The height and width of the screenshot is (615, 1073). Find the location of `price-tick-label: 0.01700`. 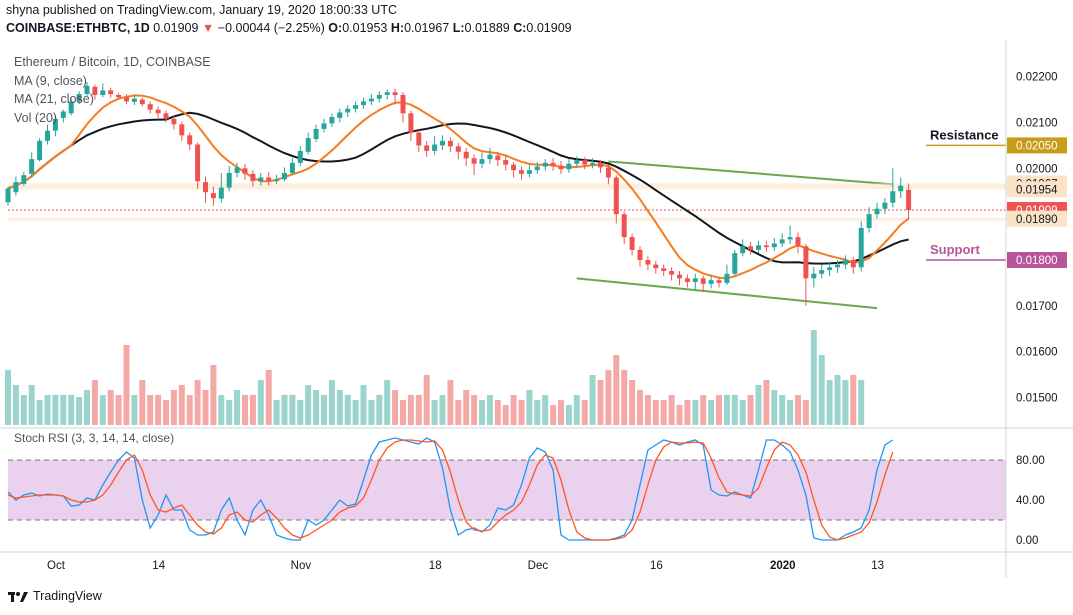

price-tick-label: 0.01700 is located at coordinates (1037, 307).